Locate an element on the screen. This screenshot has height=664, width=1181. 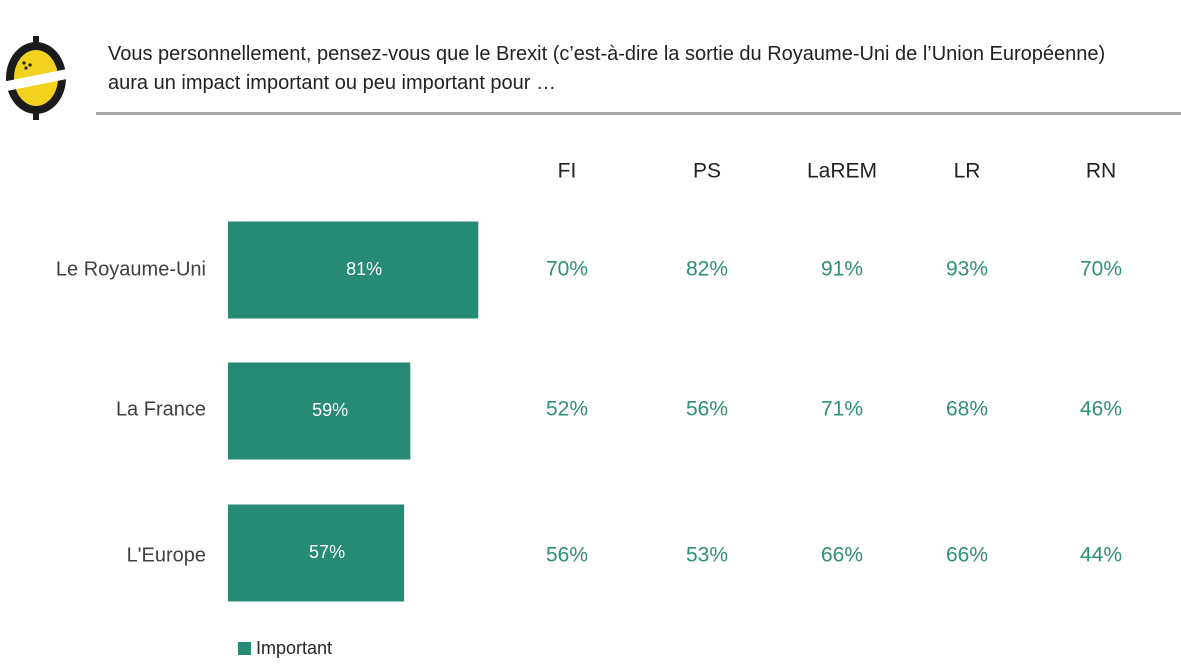
party-value-lr: 68% is located at coordinates (967, 409).